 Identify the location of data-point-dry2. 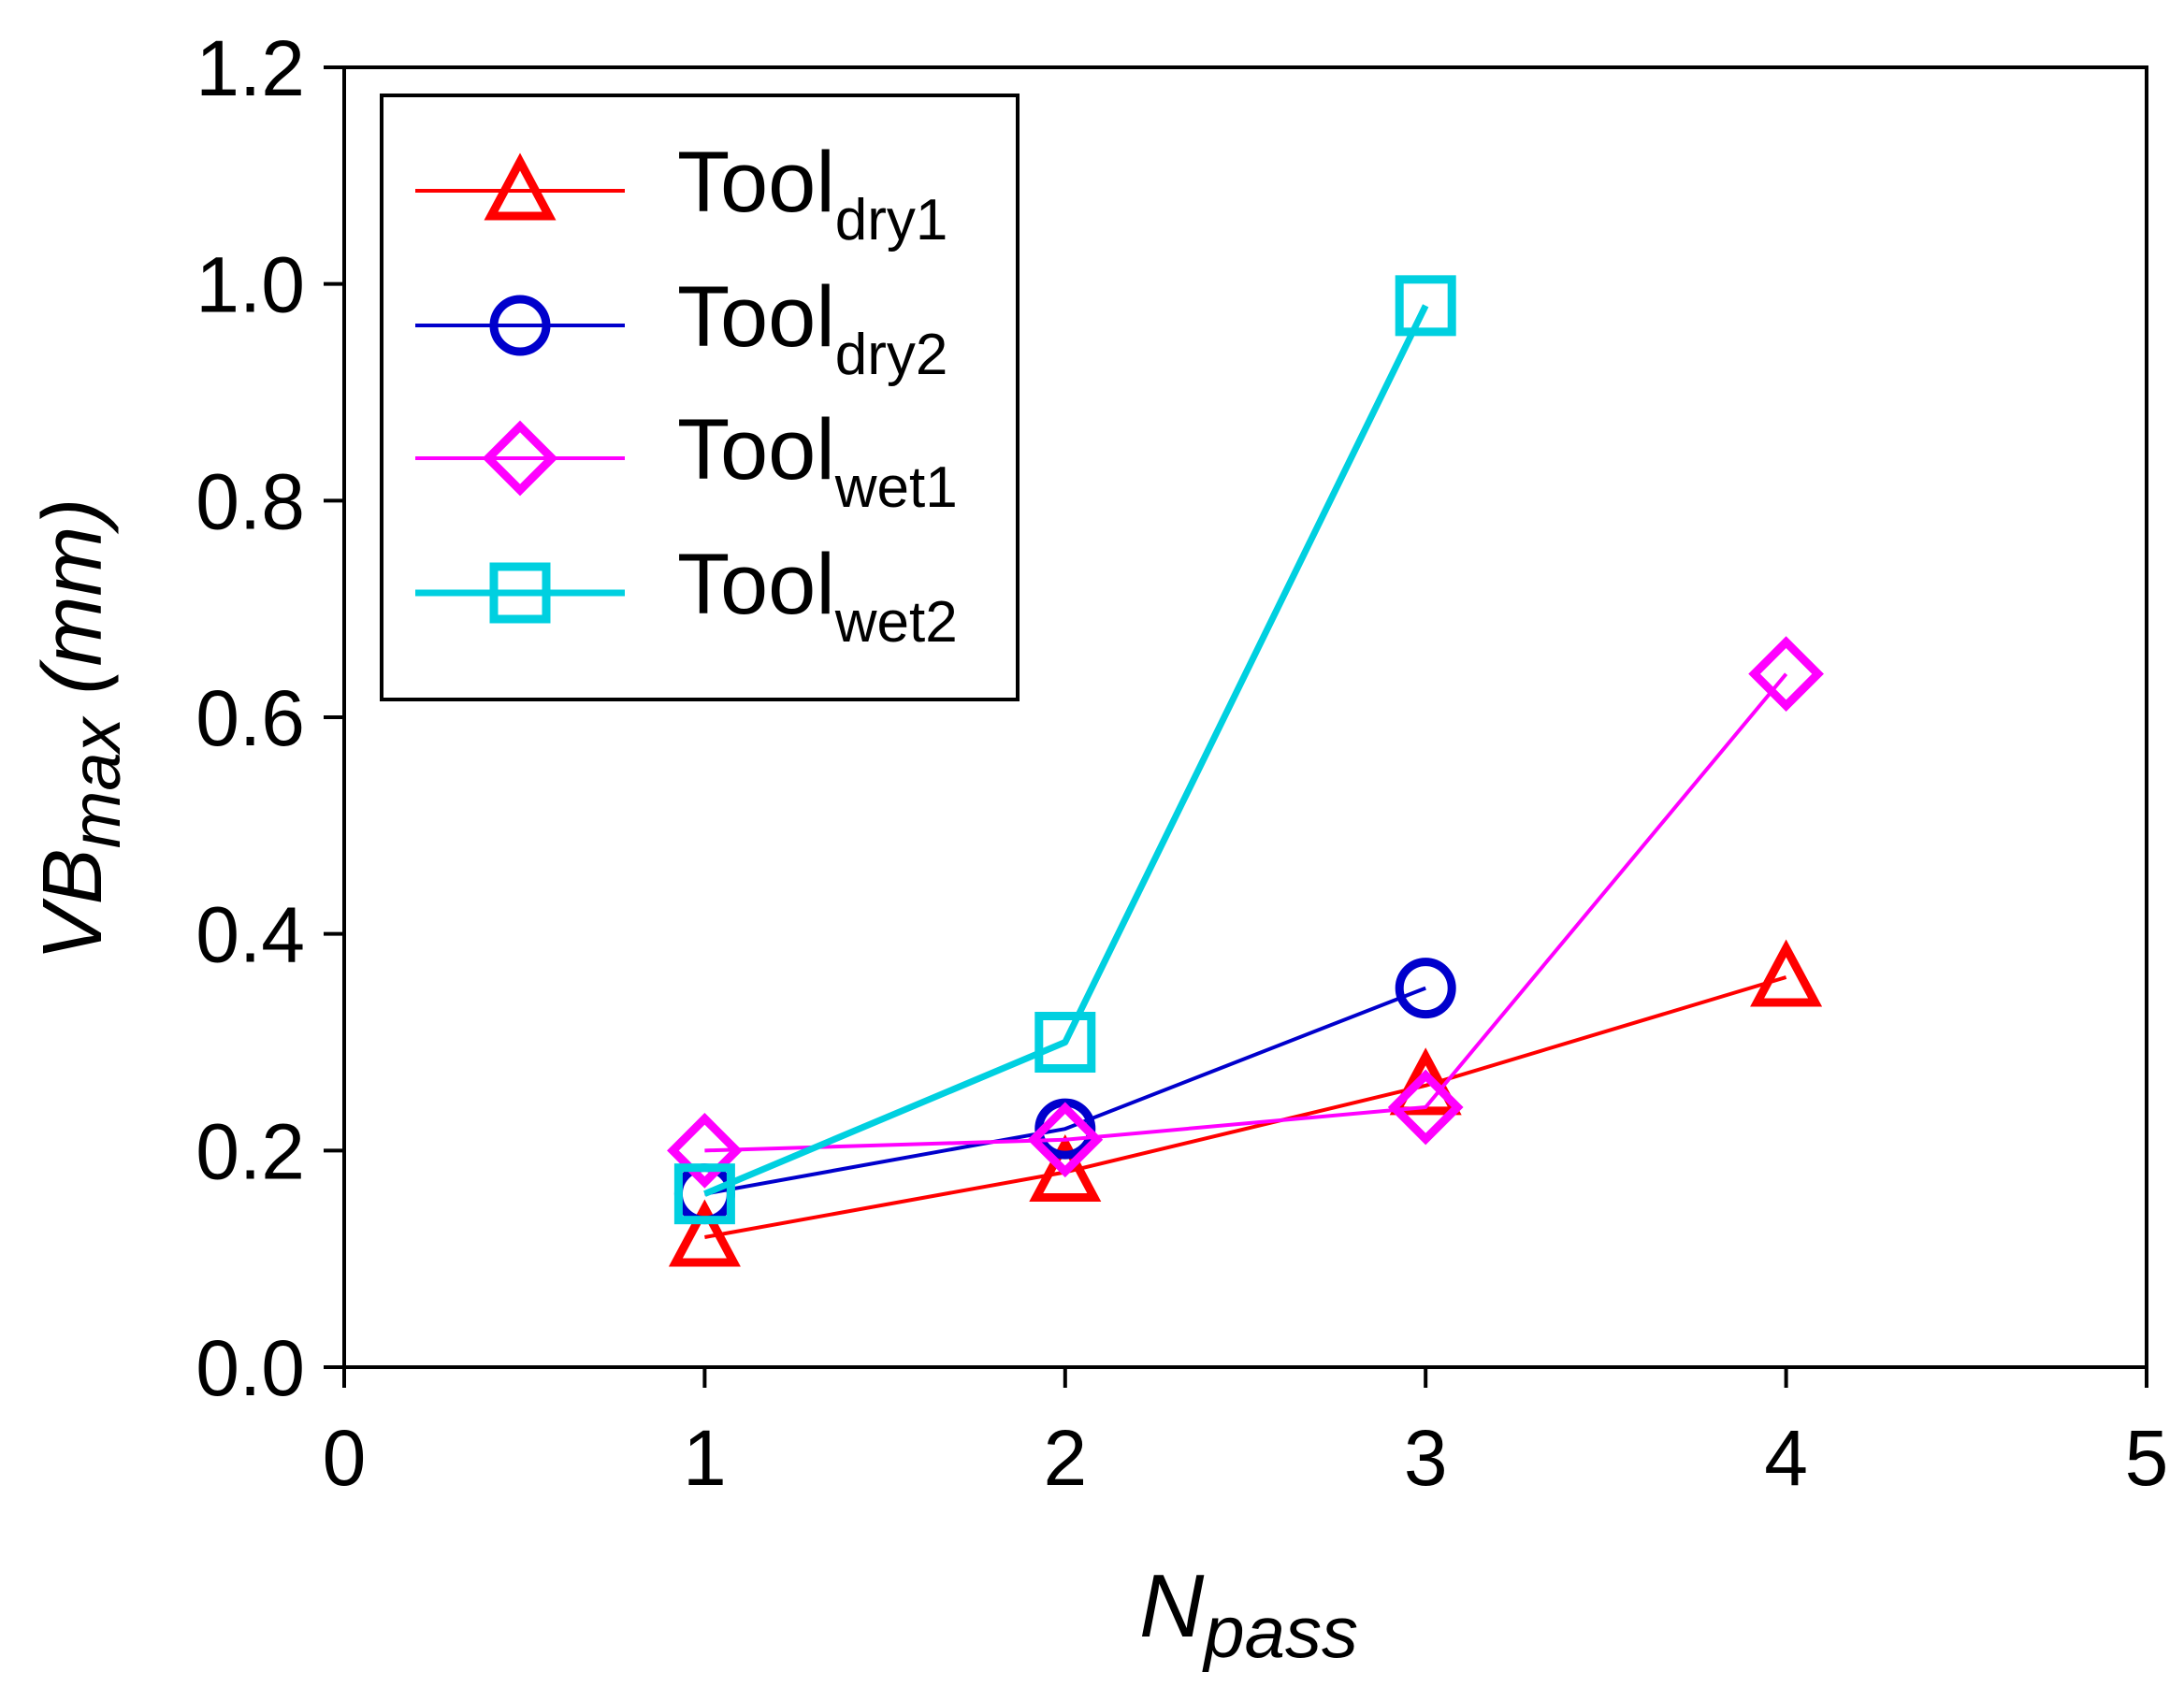
(1425, 988).